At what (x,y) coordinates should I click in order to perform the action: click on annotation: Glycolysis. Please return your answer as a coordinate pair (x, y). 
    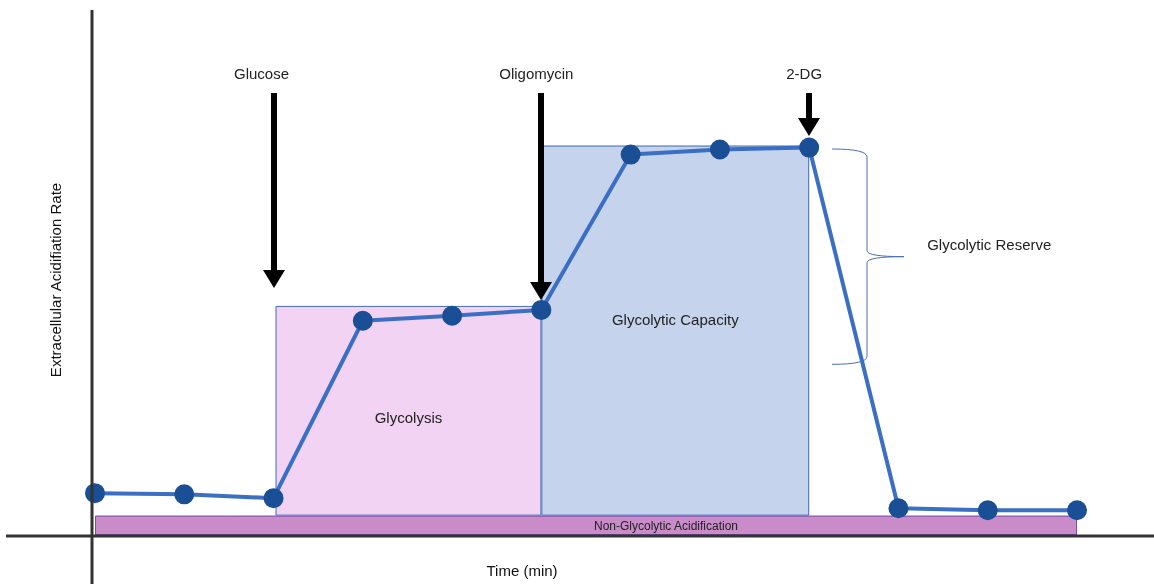
    Looking at the image, I should click on (408, 417).